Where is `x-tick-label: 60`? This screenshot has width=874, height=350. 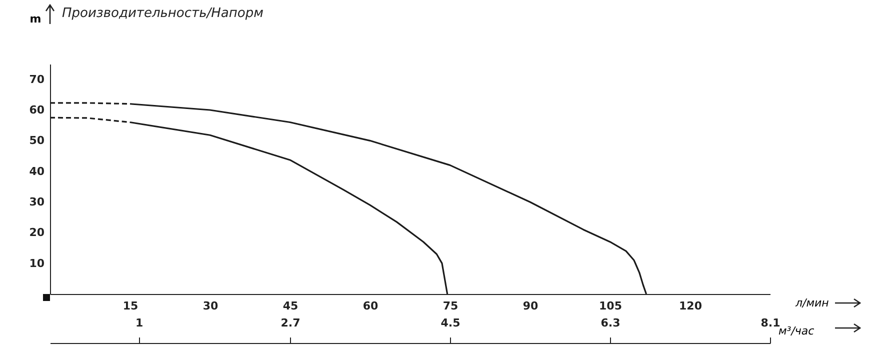 x-tick-label: 60 is located at coordinates (370, 306).